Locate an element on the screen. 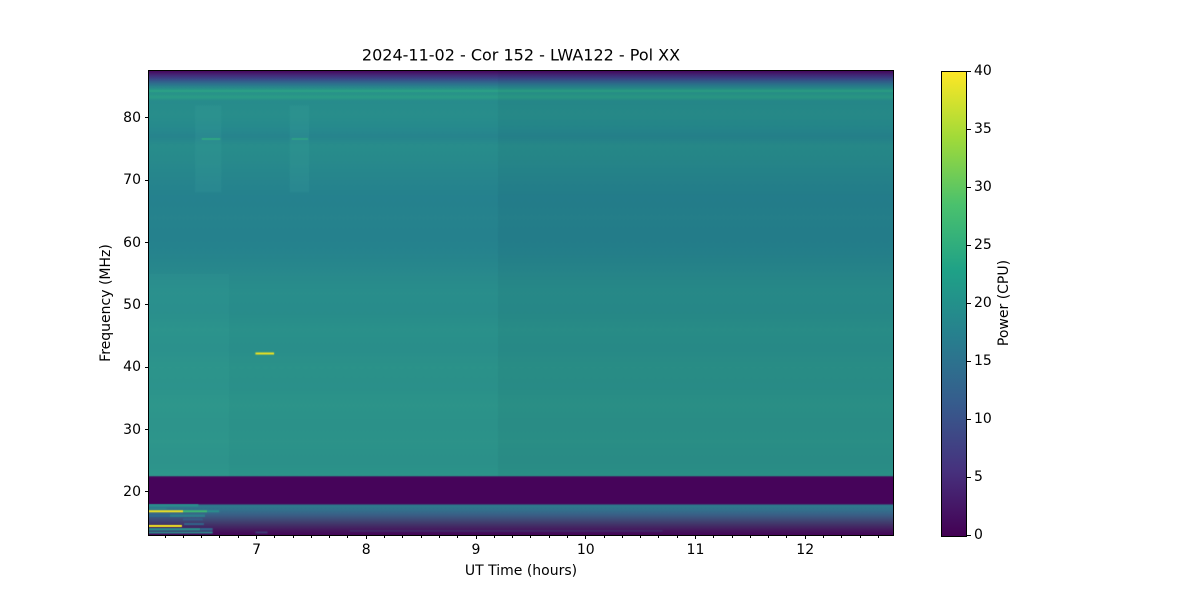  colorbar-tick-label: 35 is located at coordinates (983, 129).